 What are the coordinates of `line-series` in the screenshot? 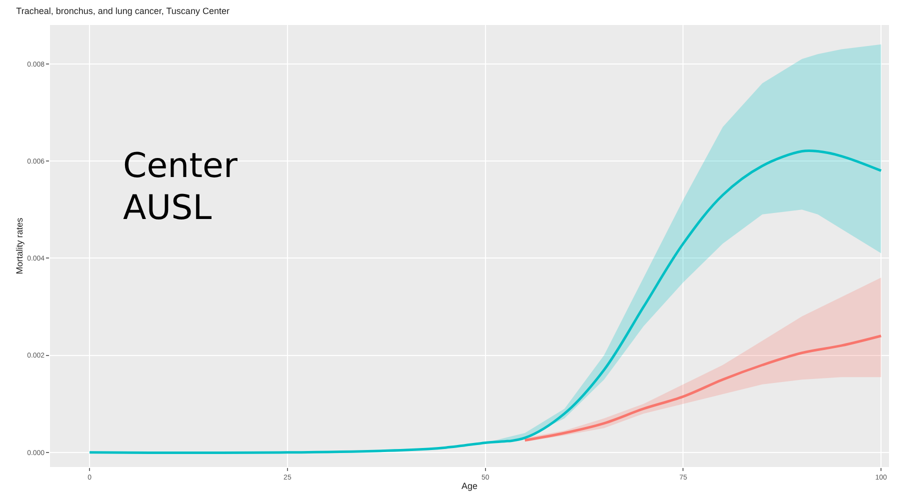 It's located at (703, 388).